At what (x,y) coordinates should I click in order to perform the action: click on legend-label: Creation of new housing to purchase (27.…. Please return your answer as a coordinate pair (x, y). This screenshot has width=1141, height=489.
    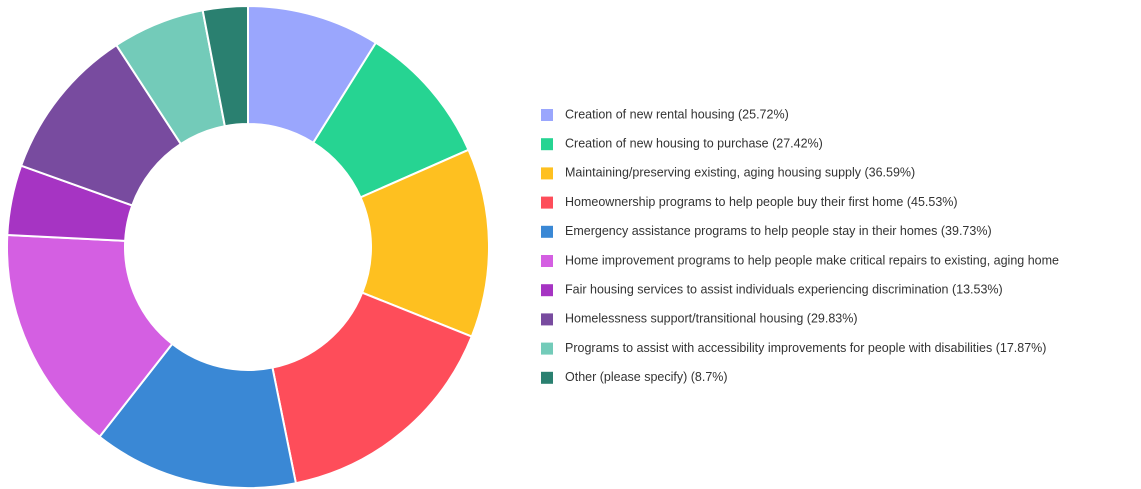
    Looking at the image, I should click on (694, 143).